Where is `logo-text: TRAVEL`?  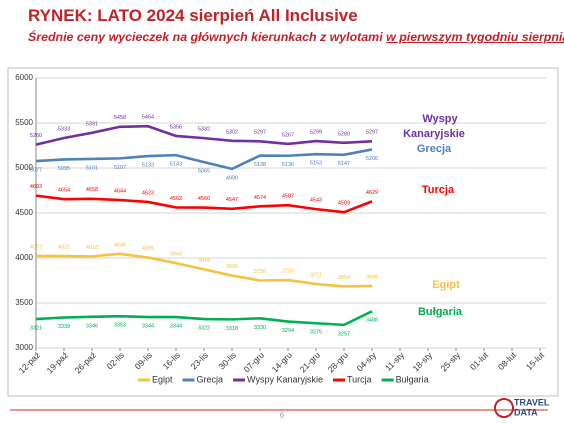
logo-text: TRAVEL is located at coordinates (532, 402).